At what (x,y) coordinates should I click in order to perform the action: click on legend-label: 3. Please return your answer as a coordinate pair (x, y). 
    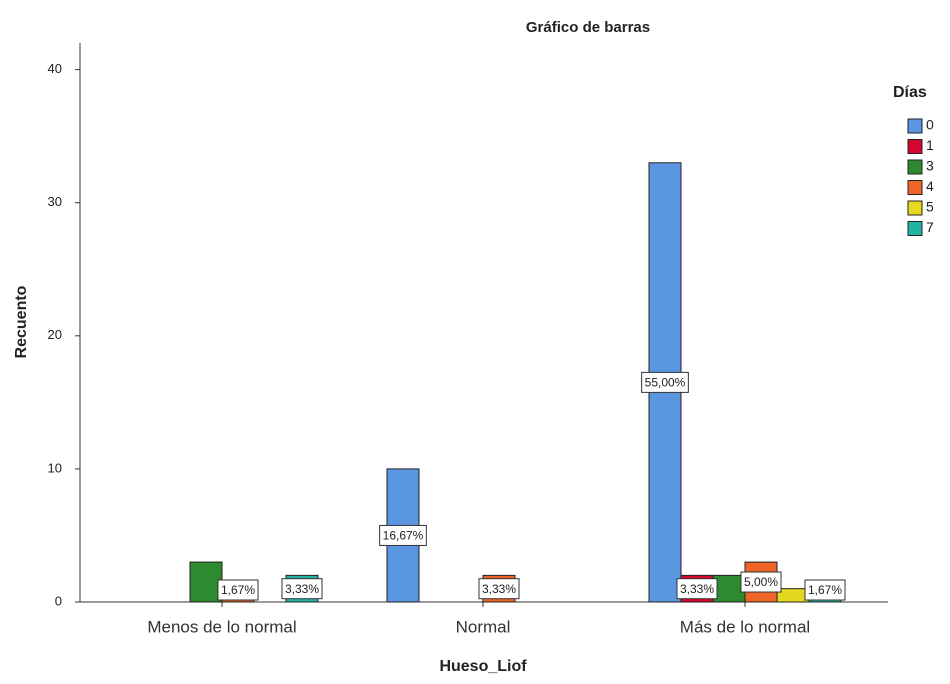
    Looking at the image, I should click on (930, 166).